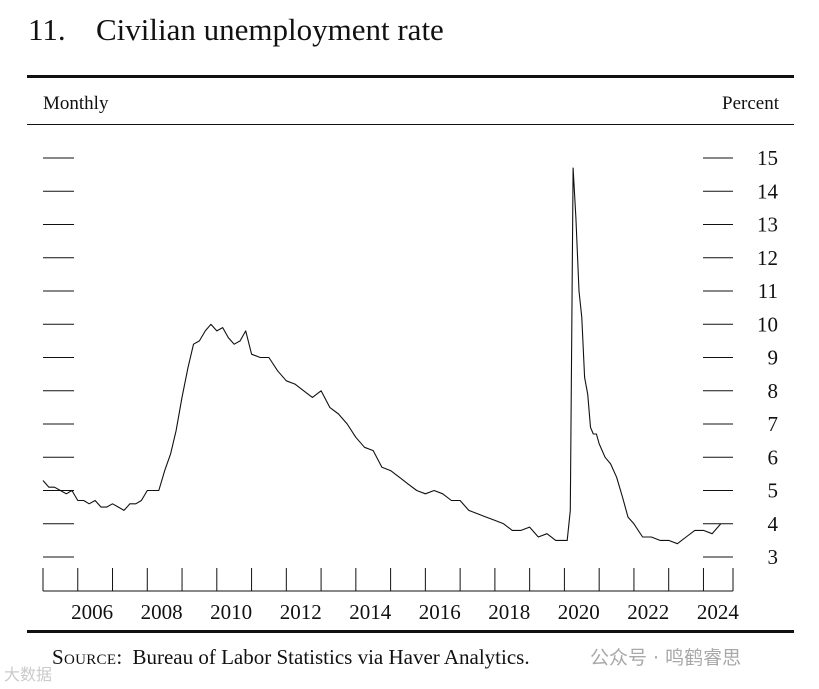  Describe the element at coordinates (750, 103) in the screenshot. I see `unit-label: Percent` at that location.